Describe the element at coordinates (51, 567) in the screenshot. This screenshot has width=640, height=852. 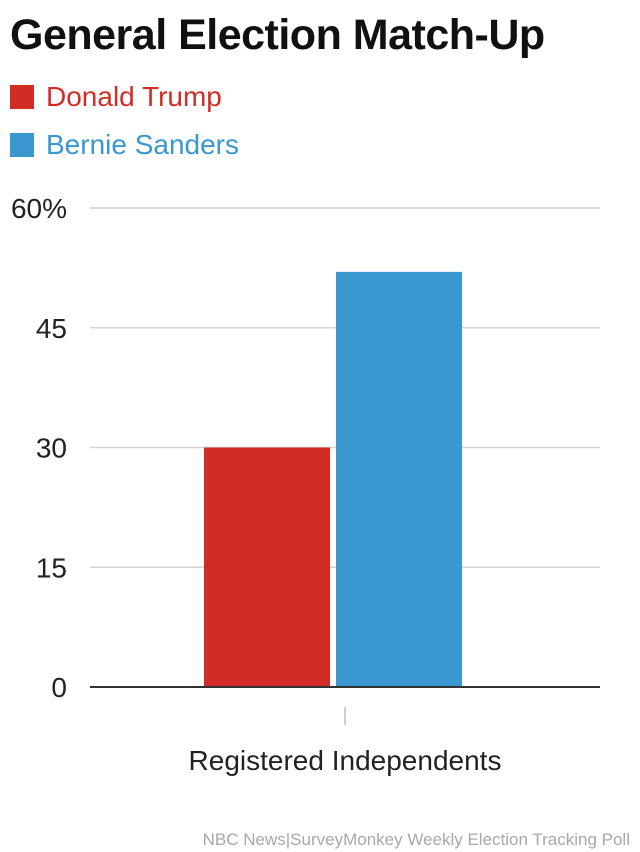
I see `y-tick-label: 15` at that location.